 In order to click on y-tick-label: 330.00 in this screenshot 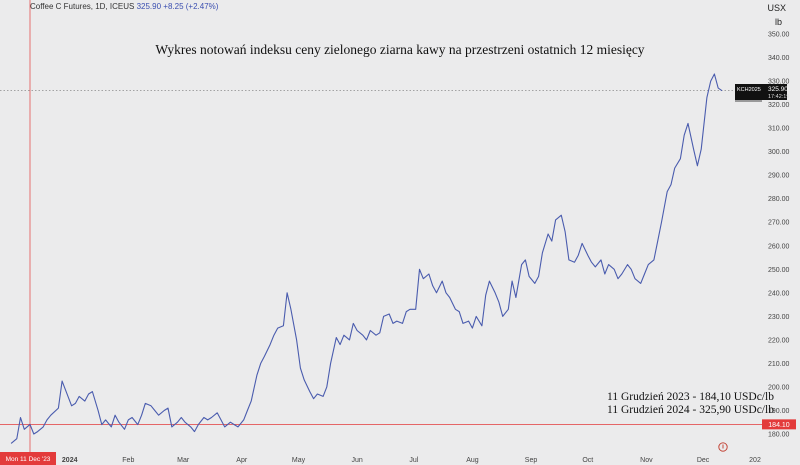, I will do `click(779, 82)`.